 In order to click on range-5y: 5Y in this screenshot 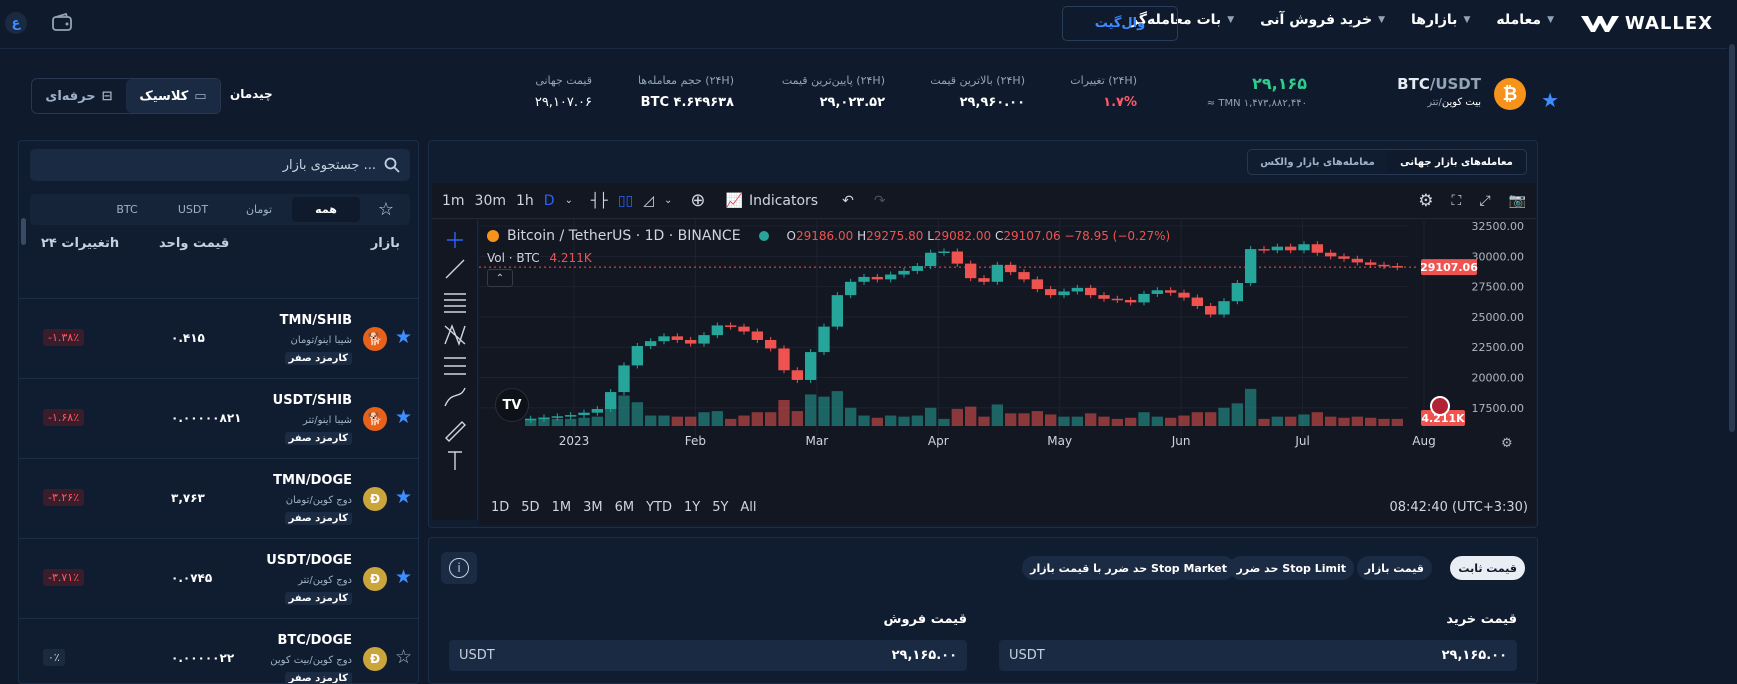, I will do `click(720, 507)`.